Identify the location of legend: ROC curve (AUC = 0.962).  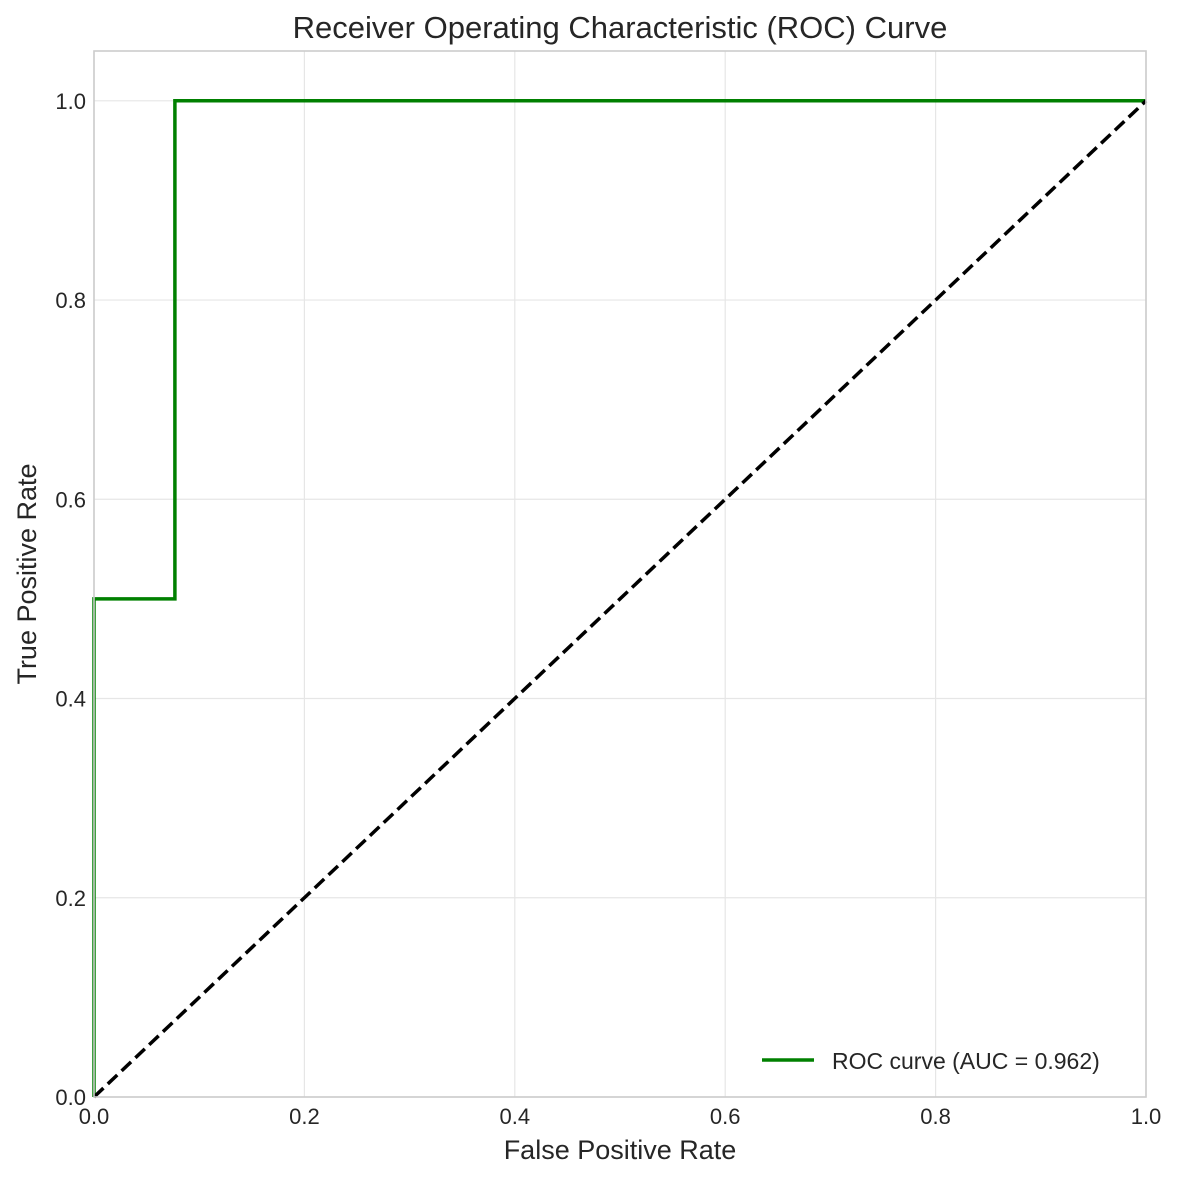
(931, 1061).